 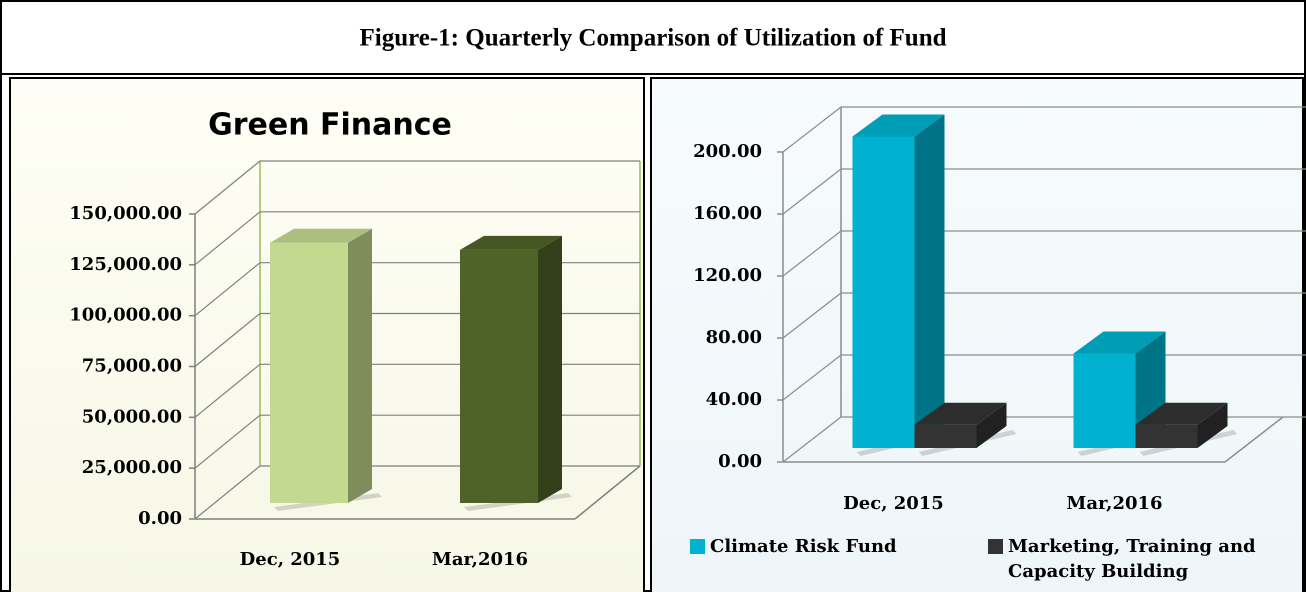 What do you see at coordinates (132, 416) in the screenshot?
I see `y-tick-label: 50,000.00` at bounding box center [132, 416].